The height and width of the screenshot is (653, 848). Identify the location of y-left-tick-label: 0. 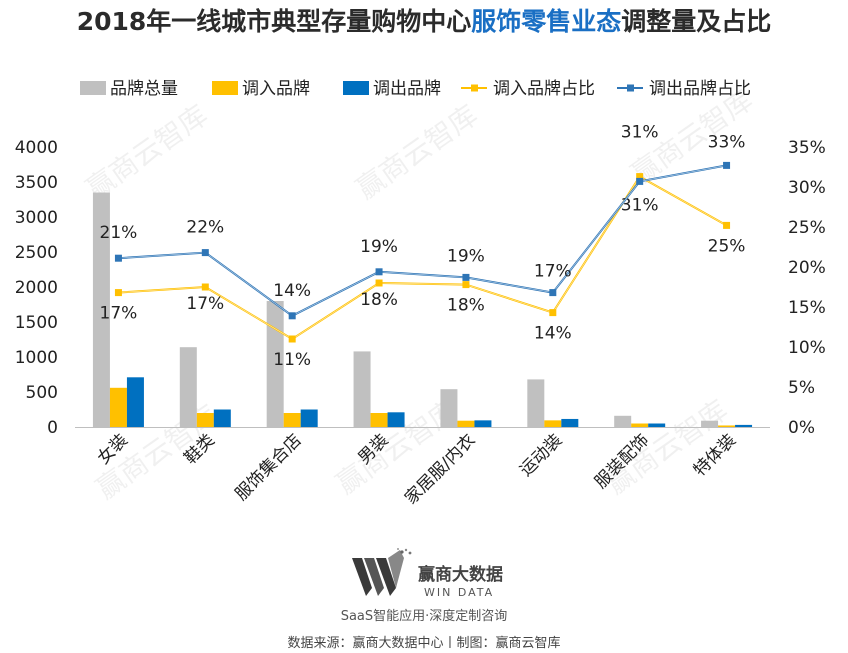
(52, 428).